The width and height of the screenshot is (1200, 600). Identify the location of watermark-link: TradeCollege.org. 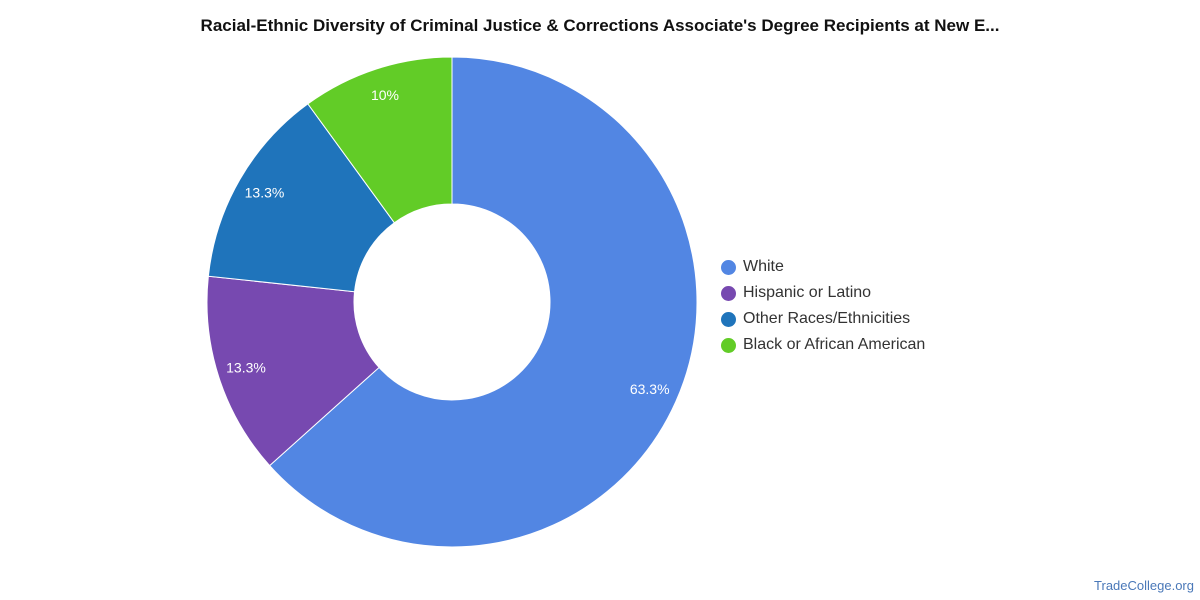
(1144, 585).